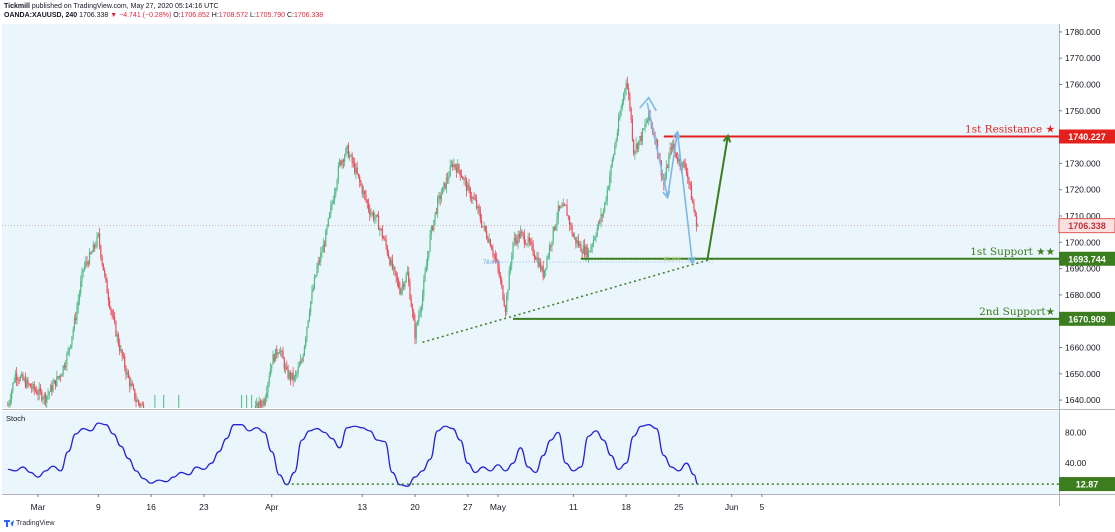 This screenshot has width=1115, height=532. Describe the element at coordinates (672, 164) in the screenshot. I see `projection-arrow-up` at that location.